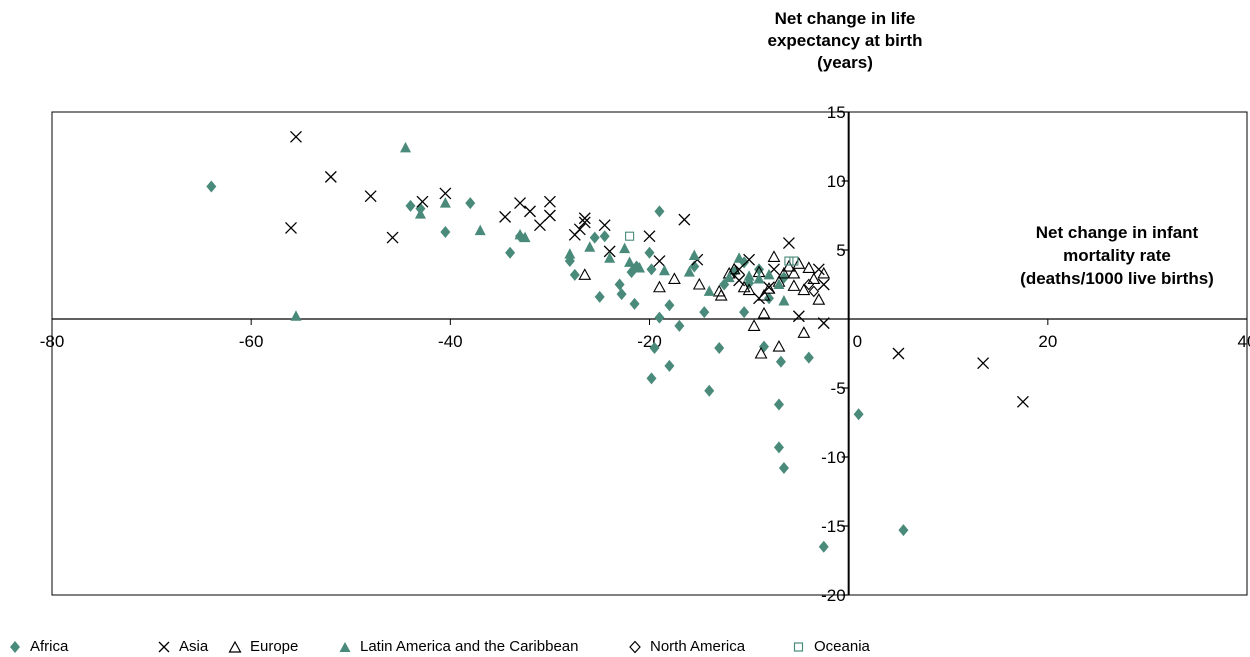 Image resolution: width=1250 pixels, height=657 pixels. I want to click on y-axis-title-line: expectancy at birth, so click(845, 40).